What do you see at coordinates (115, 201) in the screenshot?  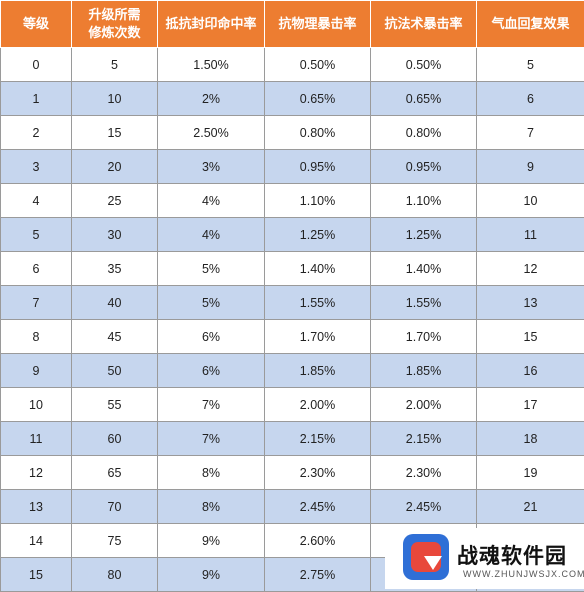 I see `cell-upgrade-count: 25` at bounding box center [115, 201].